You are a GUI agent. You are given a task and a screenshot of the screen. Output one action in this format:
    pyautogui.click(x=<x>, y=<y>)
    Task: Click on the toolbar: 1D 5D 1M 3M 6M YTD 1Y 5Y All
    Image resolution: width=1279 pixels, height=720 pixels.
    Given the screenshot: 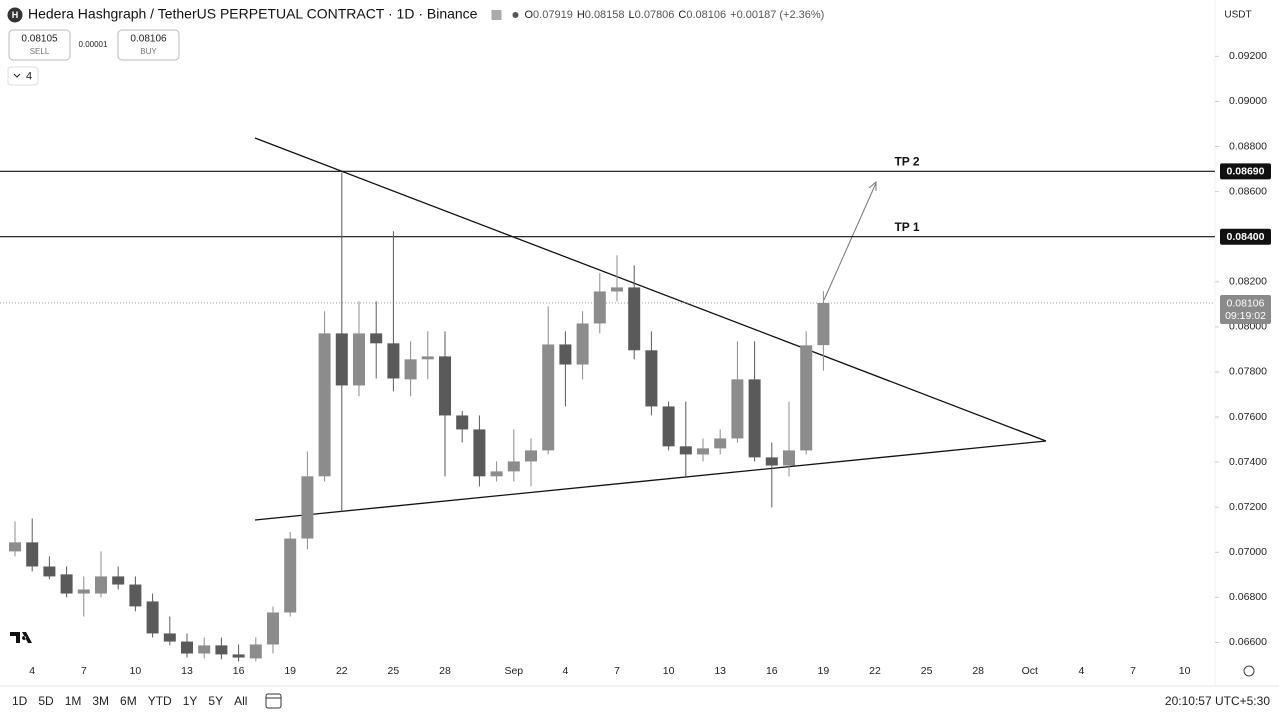 What is the action you would take?
    pyautogui.click(x=129, y=701)
    